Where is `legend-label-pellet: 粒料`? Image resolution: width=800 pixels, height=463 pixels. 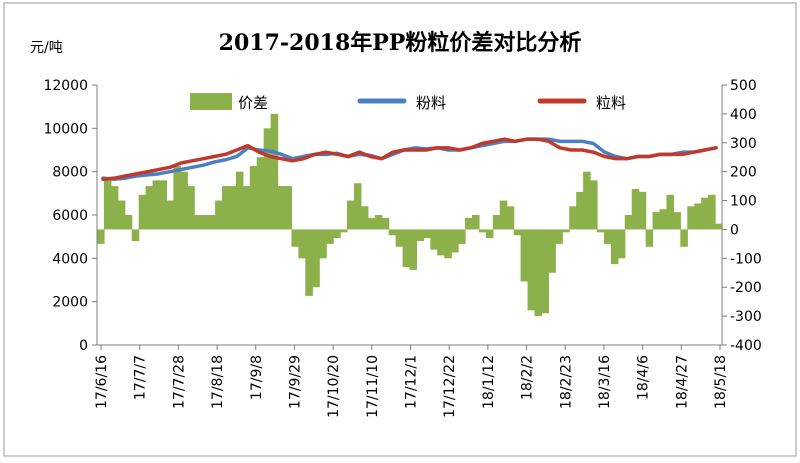
legend-label-pellet: 粒料 is located at coordinates (611, 103).